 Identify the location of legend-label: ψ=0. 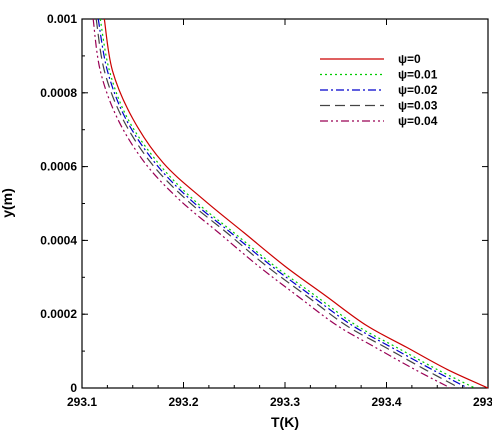
(409, 59).